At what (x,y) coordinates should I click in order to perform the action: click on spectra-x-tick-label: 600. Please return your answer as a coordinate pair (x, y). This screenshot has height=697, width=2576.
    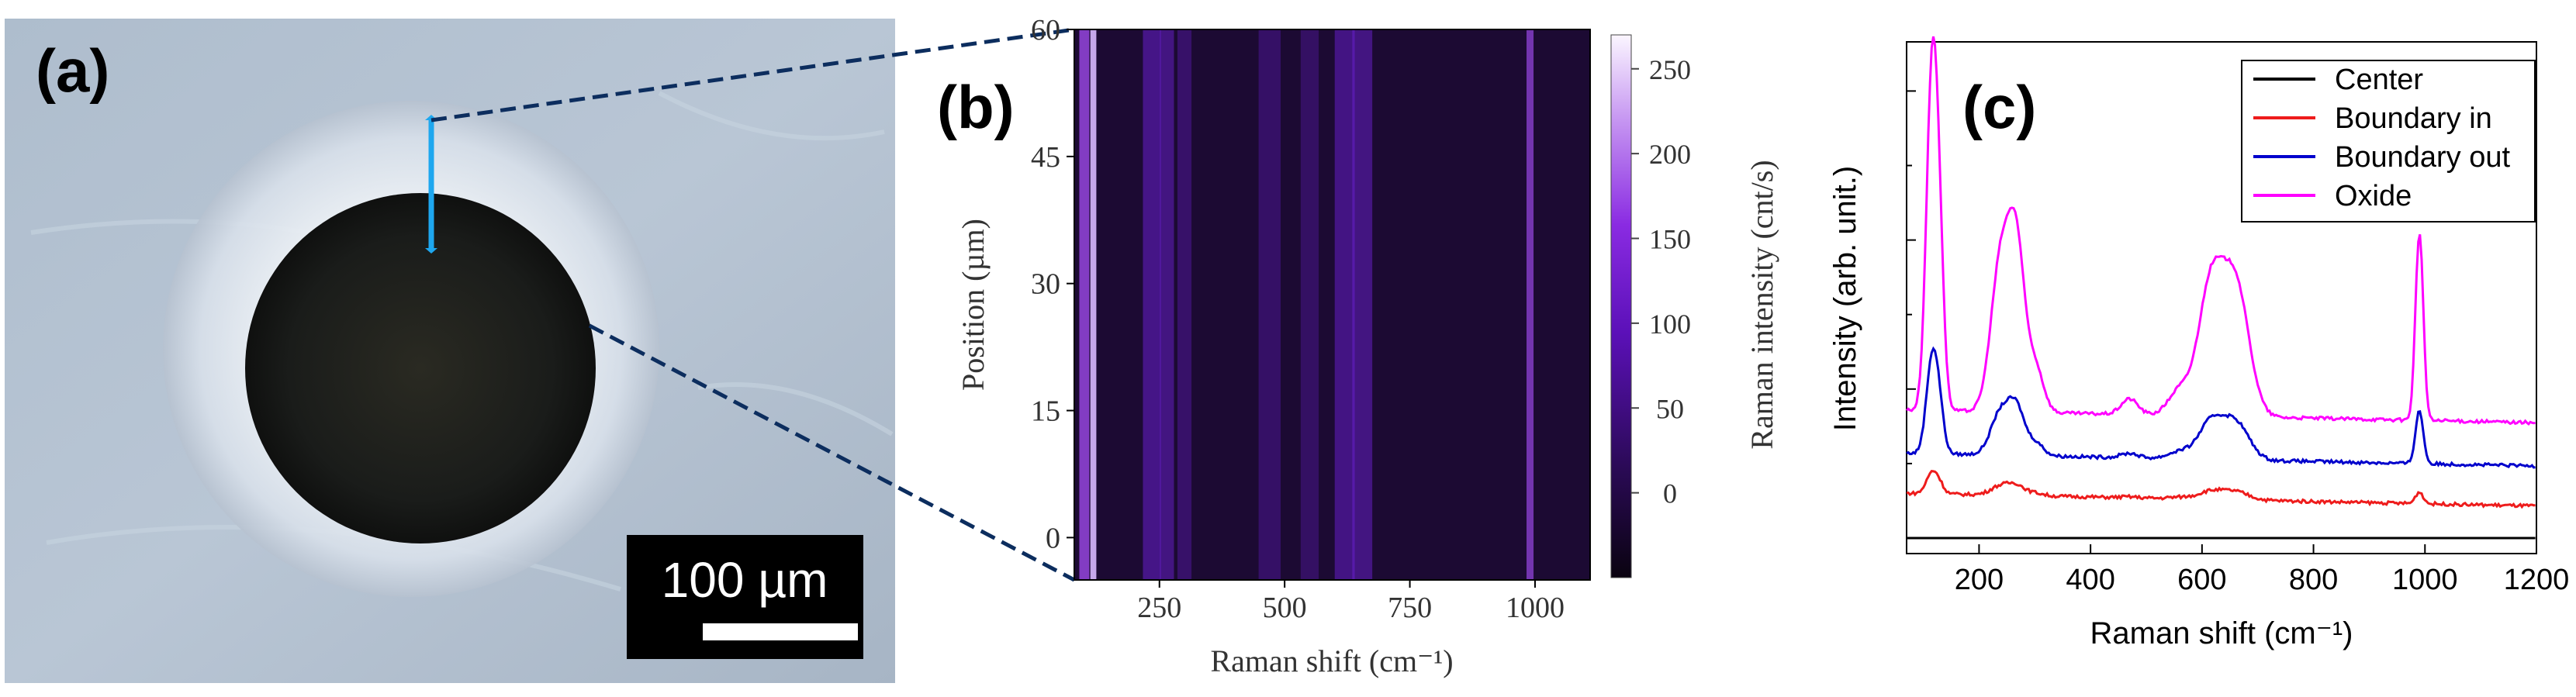
    Looking at the image, I should click on (2201, 580).